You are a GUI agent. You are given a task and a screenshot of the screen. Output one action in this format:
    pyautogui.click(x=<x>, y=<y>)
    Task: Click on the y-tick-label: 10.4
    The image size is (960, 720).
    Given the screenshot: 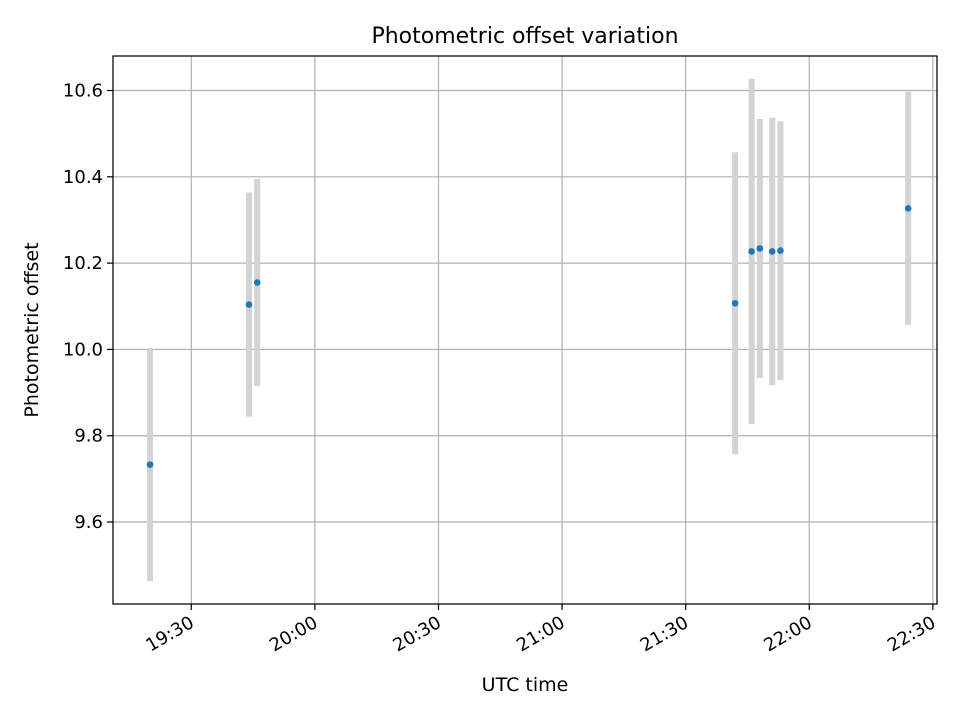 What is the action you would take?
    pyautogui.click(x=83, y=177)
    